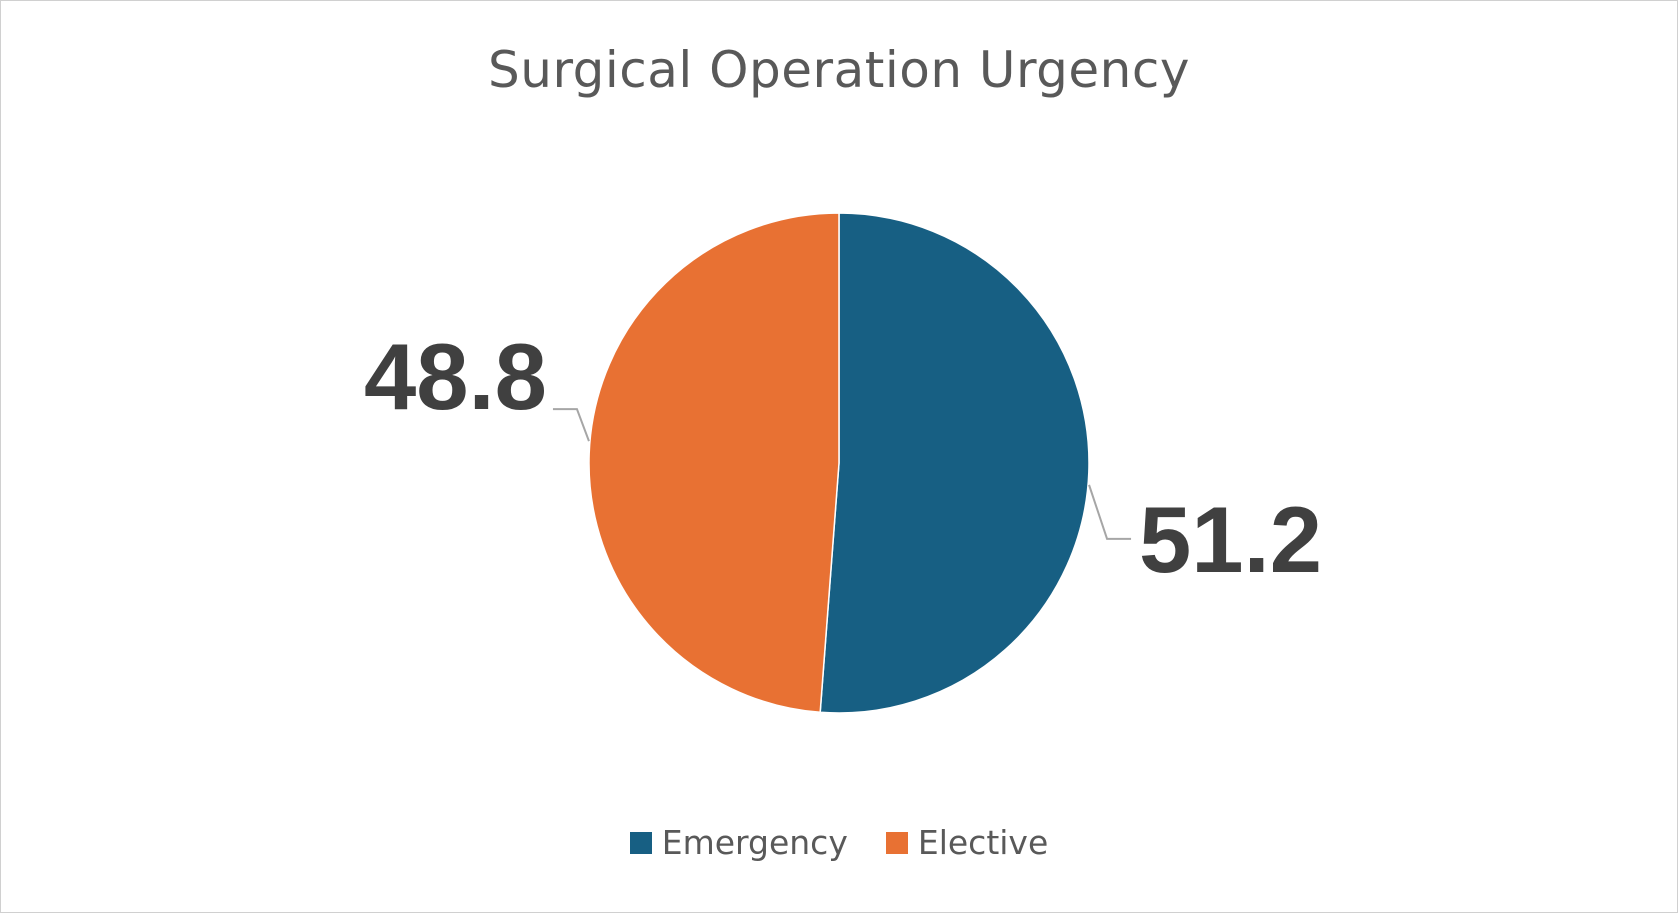 The width and height of the screenshot is (1678, 913). What do you see at coordinates (455, 376) in the screenshot?
I see `data-label-elective: 48.8` at bounding box center [455, 376].